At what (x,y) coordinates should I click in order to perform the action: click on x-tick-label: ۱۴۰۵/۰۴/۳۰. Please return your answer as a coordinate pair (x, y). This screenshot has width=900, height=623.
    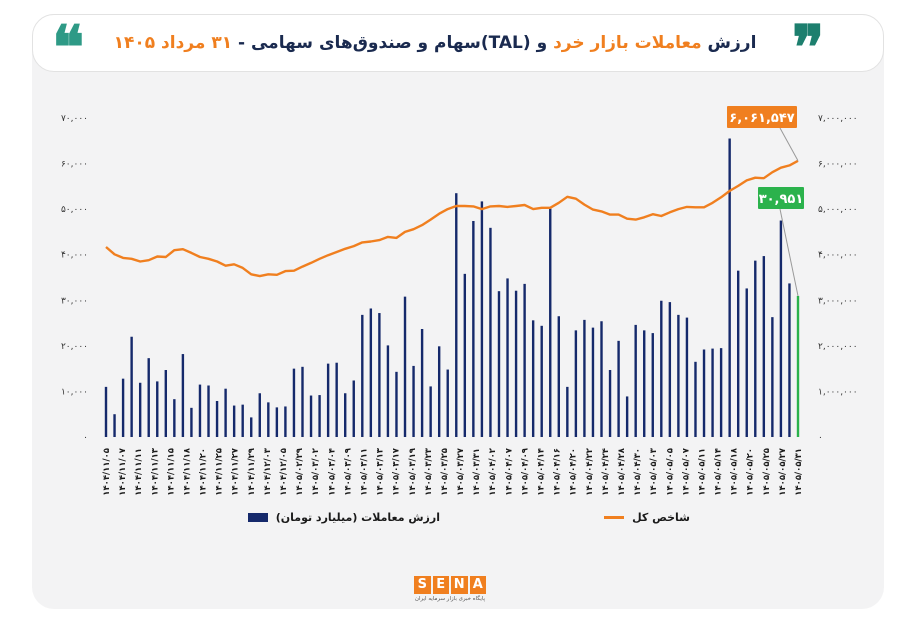
    Looking at the image, I should click on (638, 472).